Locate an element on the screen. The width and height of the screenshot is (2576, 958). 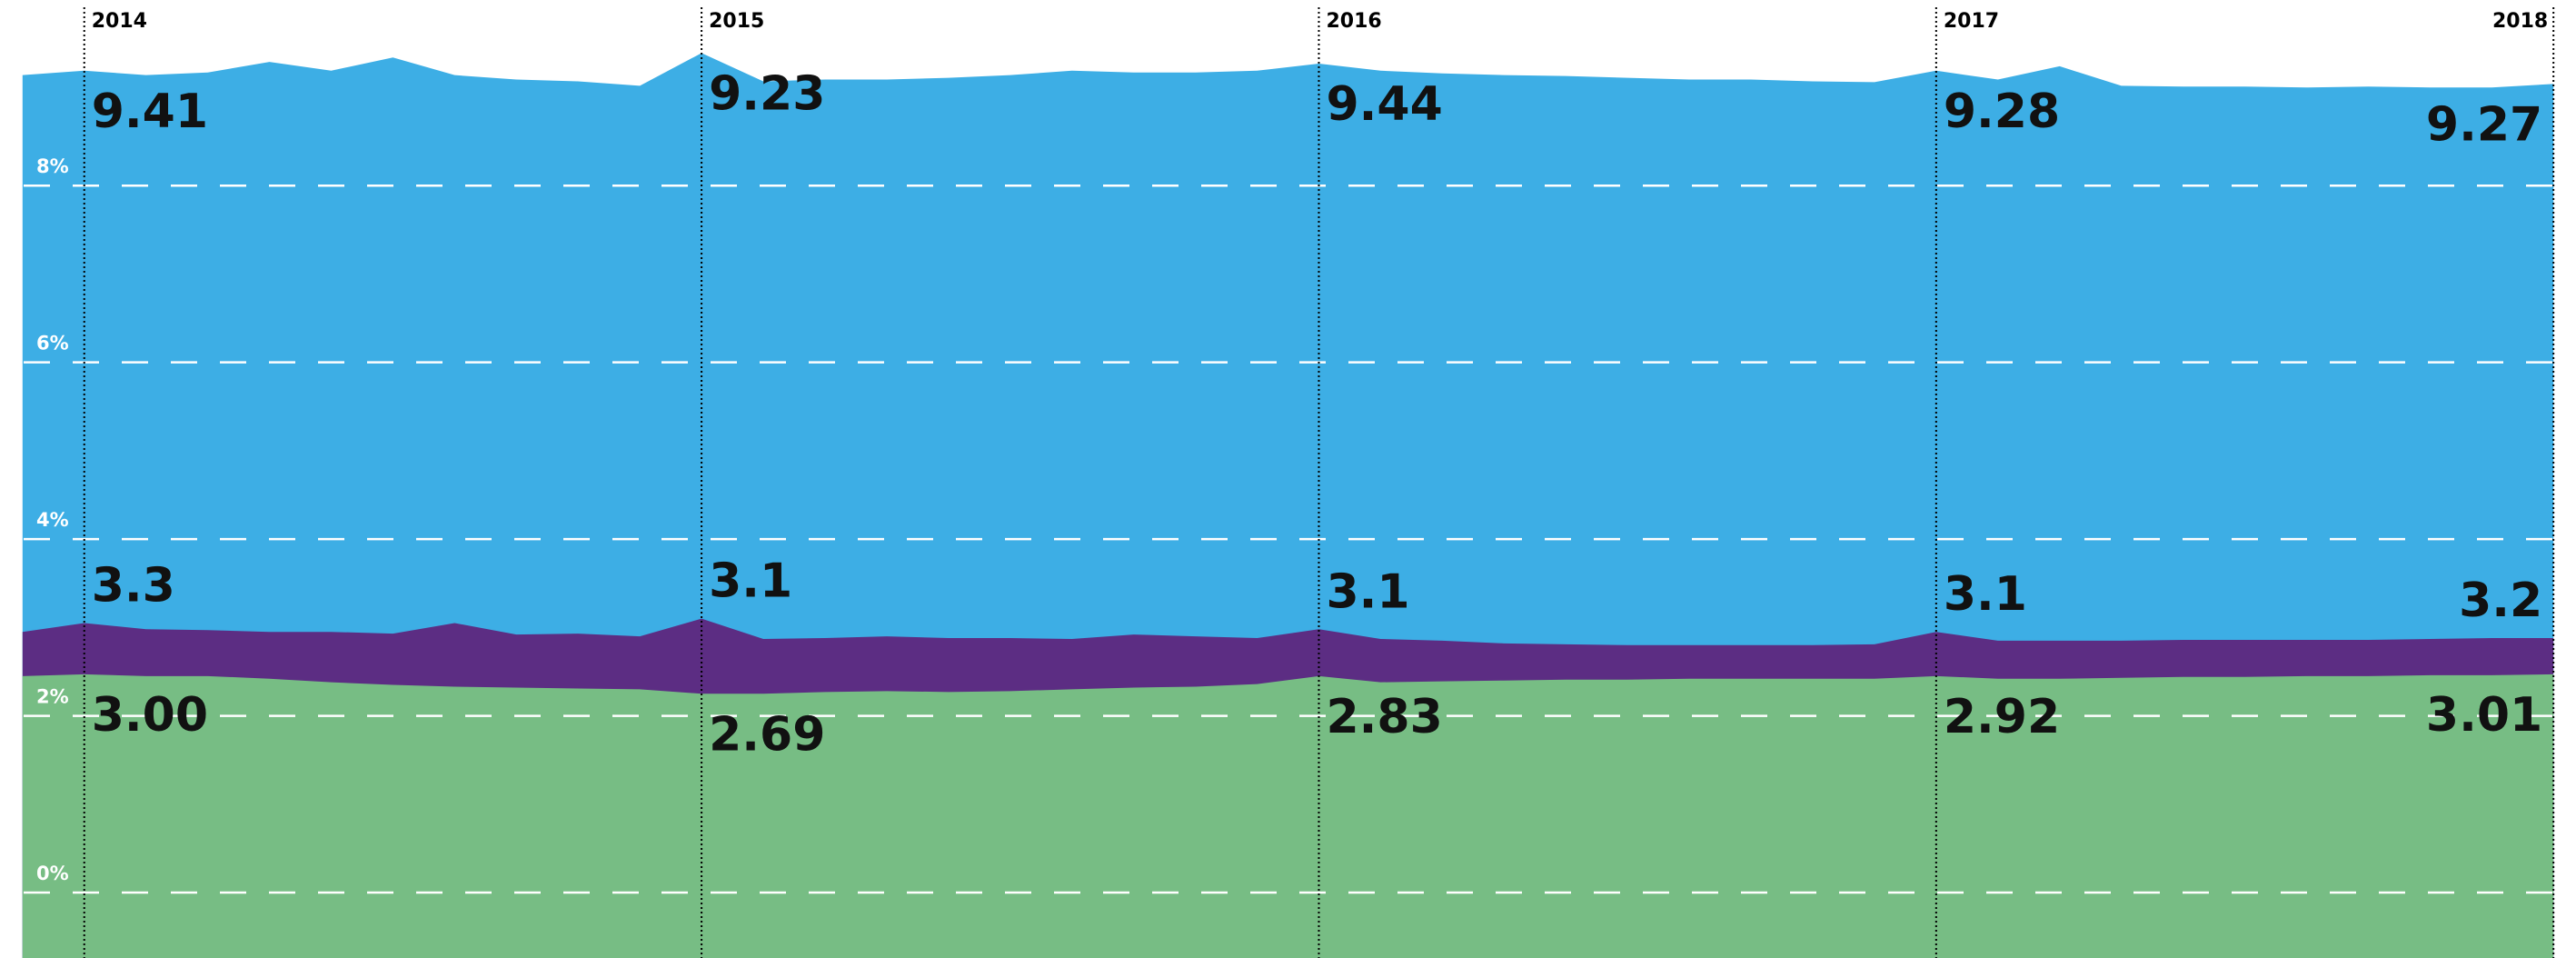
y-tick-label: 8% is located at coordinates (53, 166).